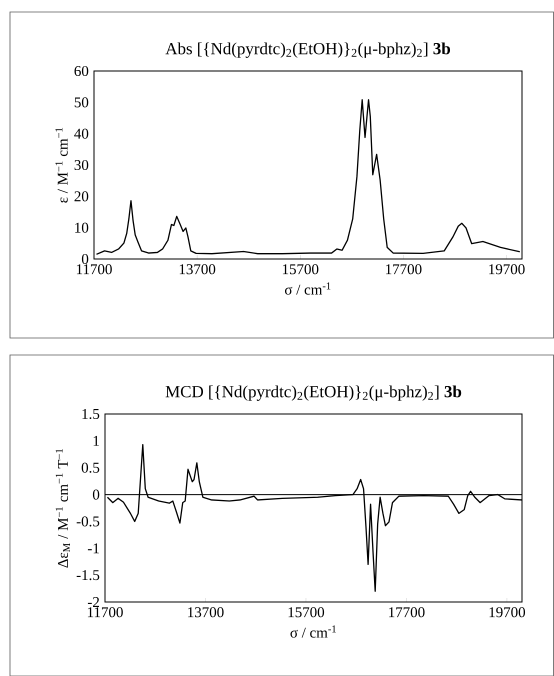  Describe the element at coordinates (314, 393) in the screenshot. I see `chart-title: MCD [{Nd(pyrdtc)$_{2}$(EtOH)}$_{2}$(μ-bphz)$_{2}$] 3b` at that location.